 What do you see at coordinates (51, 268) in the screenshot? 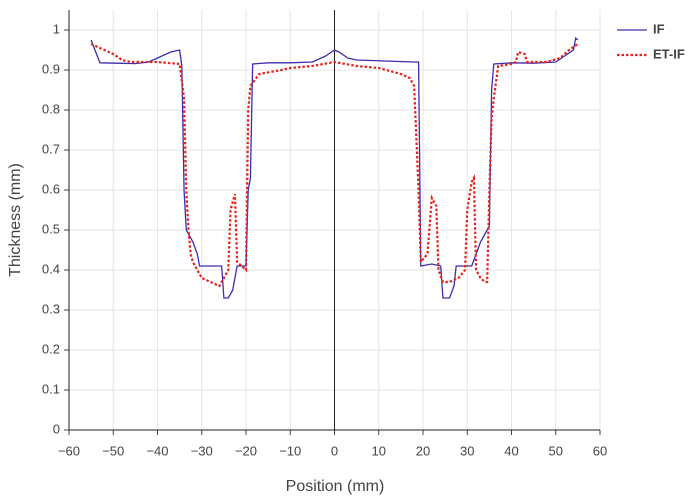
I see `y-tick-label: 0.4` at bounding box center [51, 268].